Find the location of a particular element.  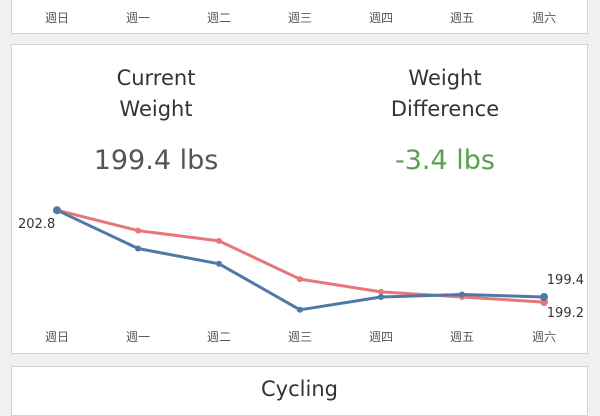

x-tick-label: 週四 is located at coordinates (381, 337).